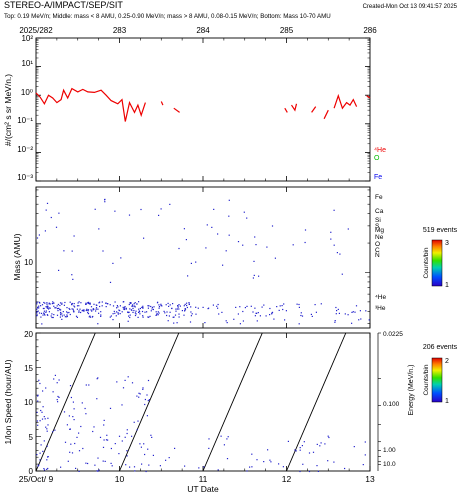  What do you see at coordinates (410, 7) in the screenshot?
I see `created-timestamp: Created-Mon Oct 13 09:41:57 2025` at bounding box center [410, 7].